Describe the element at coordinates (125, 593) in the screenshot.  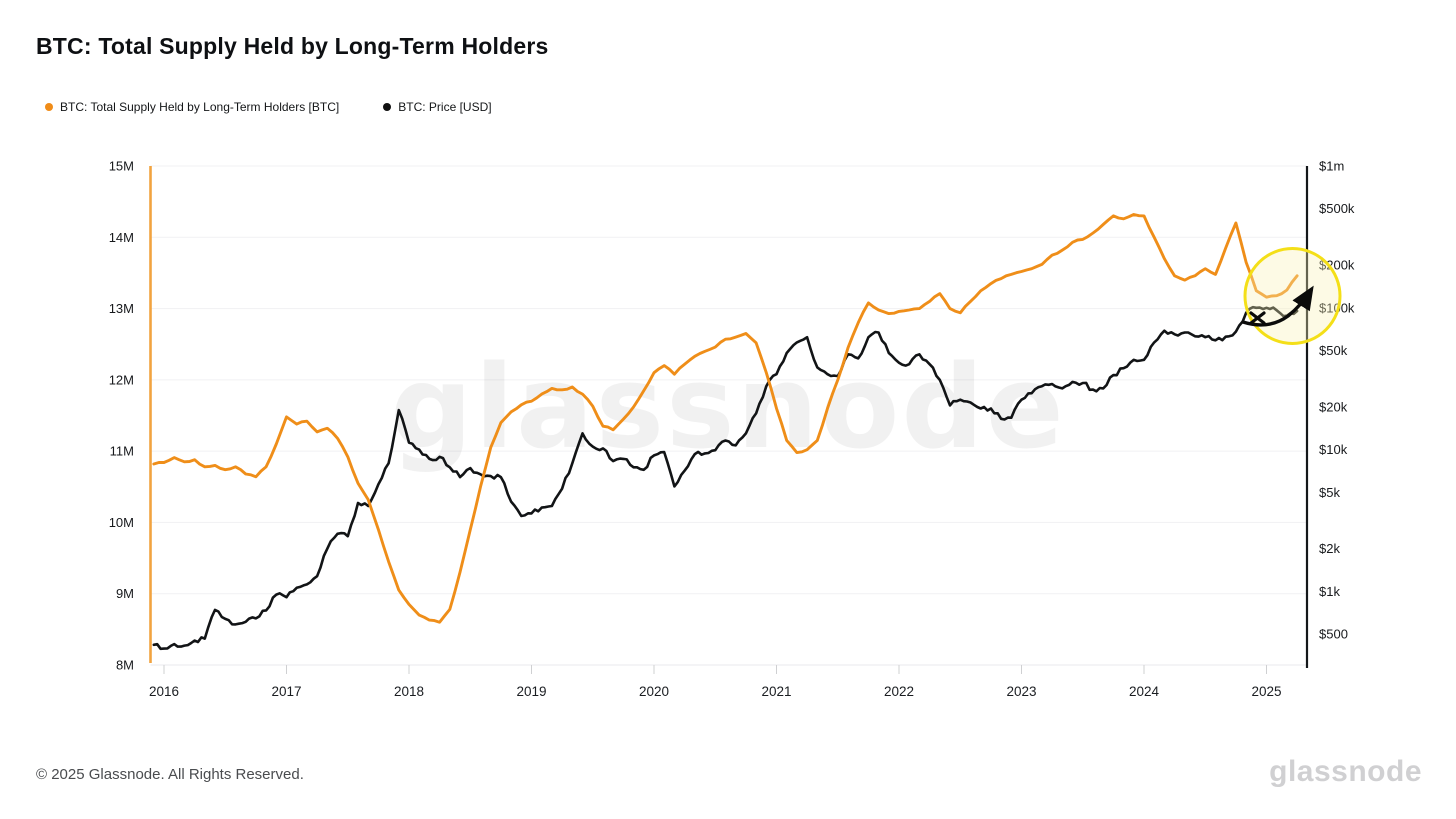
I see `left-axis-tick-label: 9M` at that location.